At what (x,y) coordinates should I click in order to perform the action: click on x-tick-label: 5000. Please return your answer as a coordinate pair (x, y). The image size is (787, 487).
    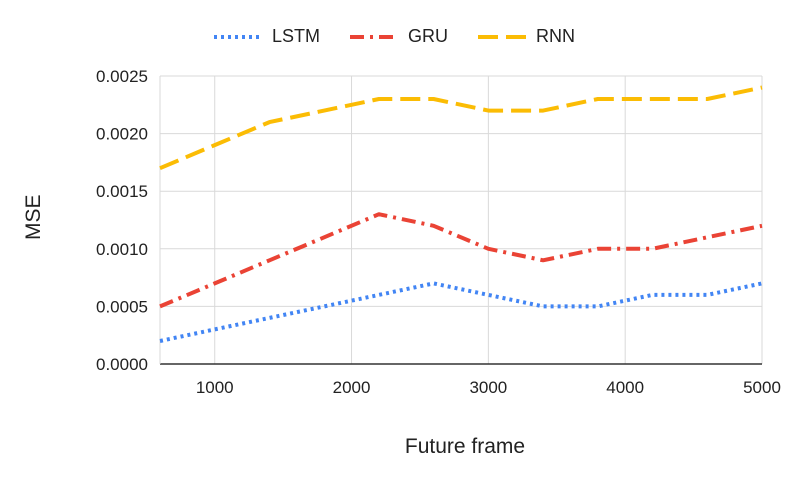
    Looking at the image, I should click on (762, 387).